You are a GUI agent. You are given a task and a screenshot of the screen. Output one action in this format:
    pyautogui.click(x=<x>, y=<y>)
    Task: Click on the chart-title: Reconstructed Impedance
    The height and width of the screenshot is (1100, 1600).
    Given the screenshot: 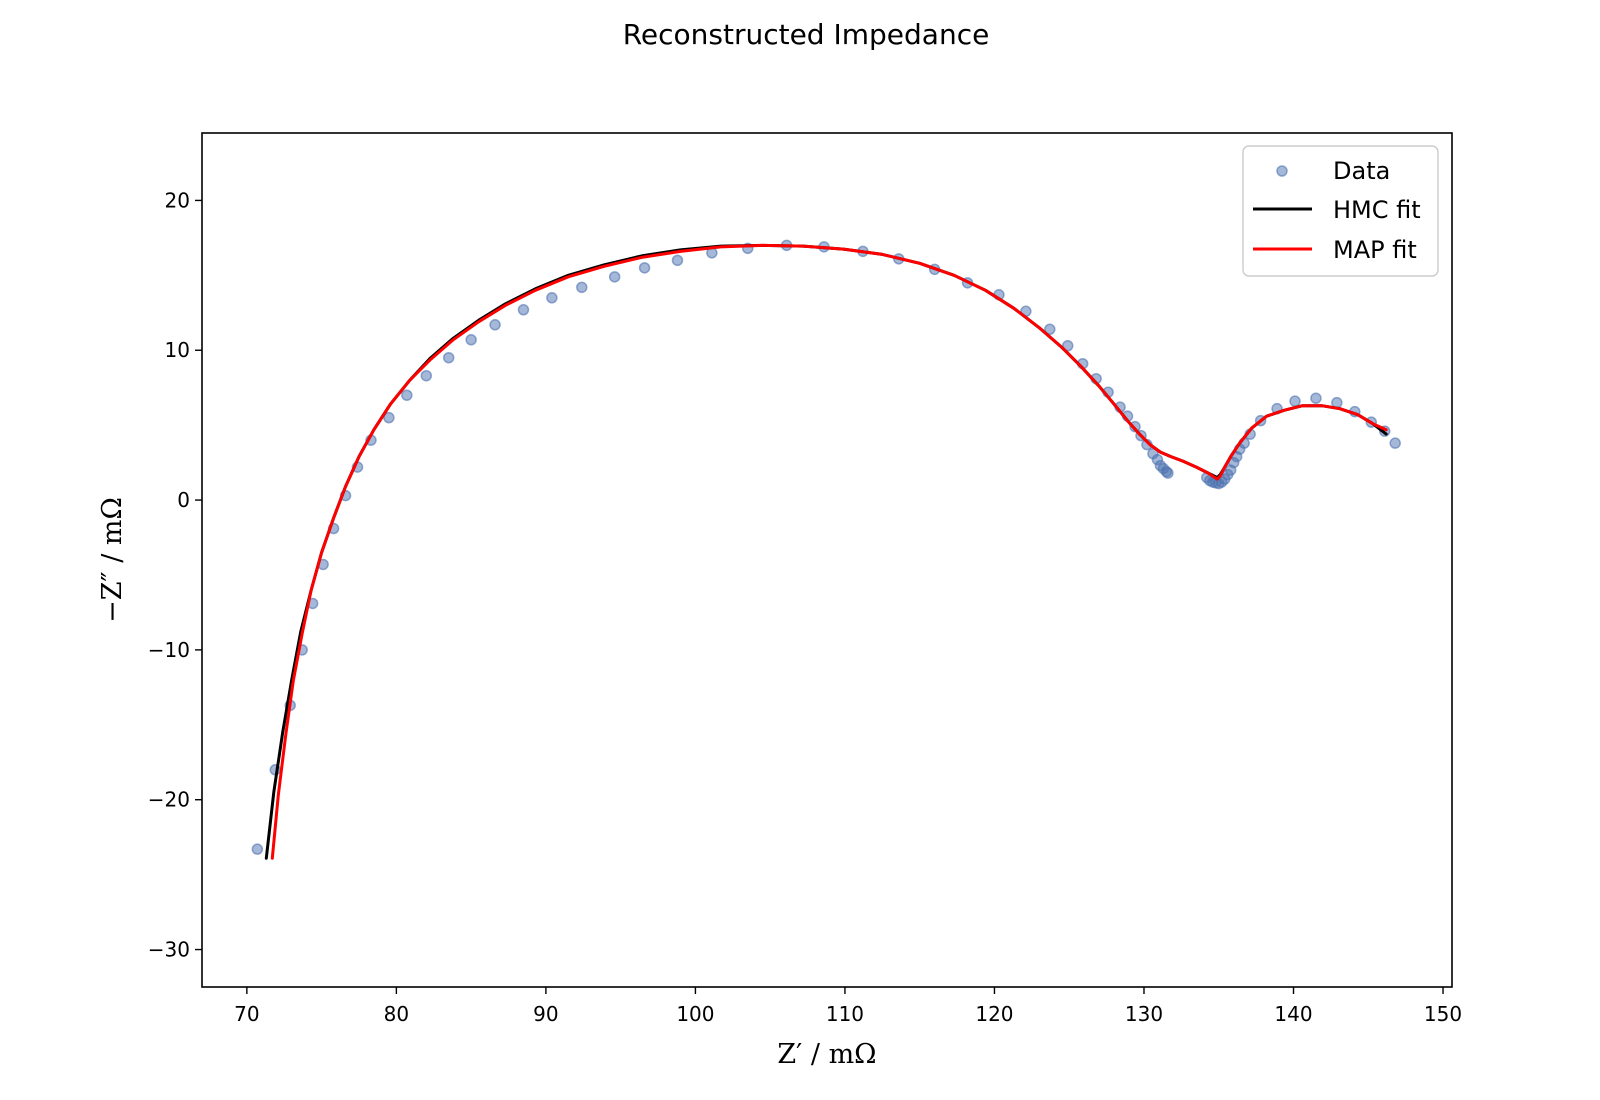 What is the action you would take?
    pyautogui.click(x=806, y=34)
    